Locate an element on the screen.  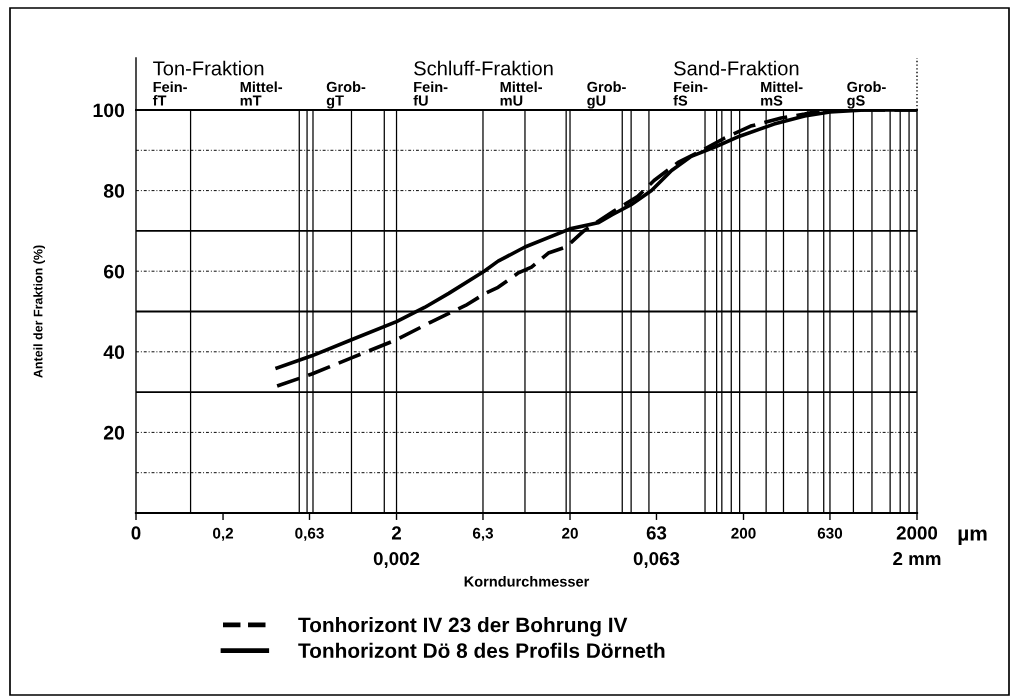
x-tick-label: 2000 is located at coordinates (917, 533).